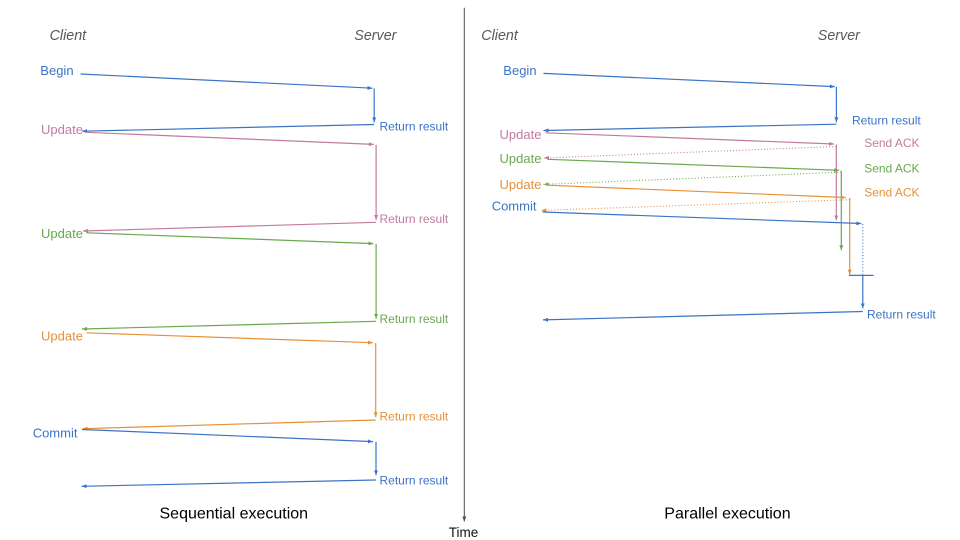 The width and height of the screenshot is (960, 540). What do you see at coordinates (464, 532) in the screenshot?
I see `svg-text: Time` at bounding box center [464, 532].